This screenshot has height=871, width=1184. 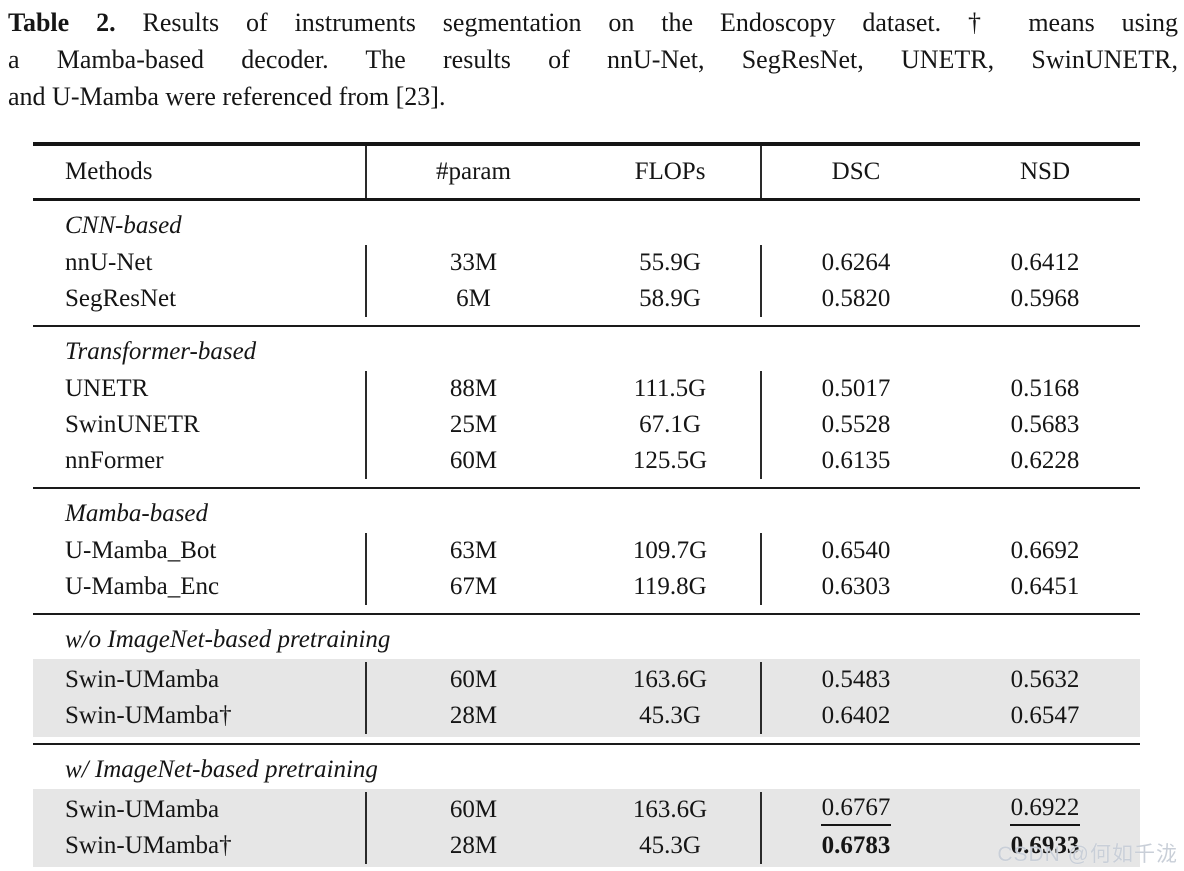 I want to click on dsc-cell: 0.6767, so click(x=856, y=810).